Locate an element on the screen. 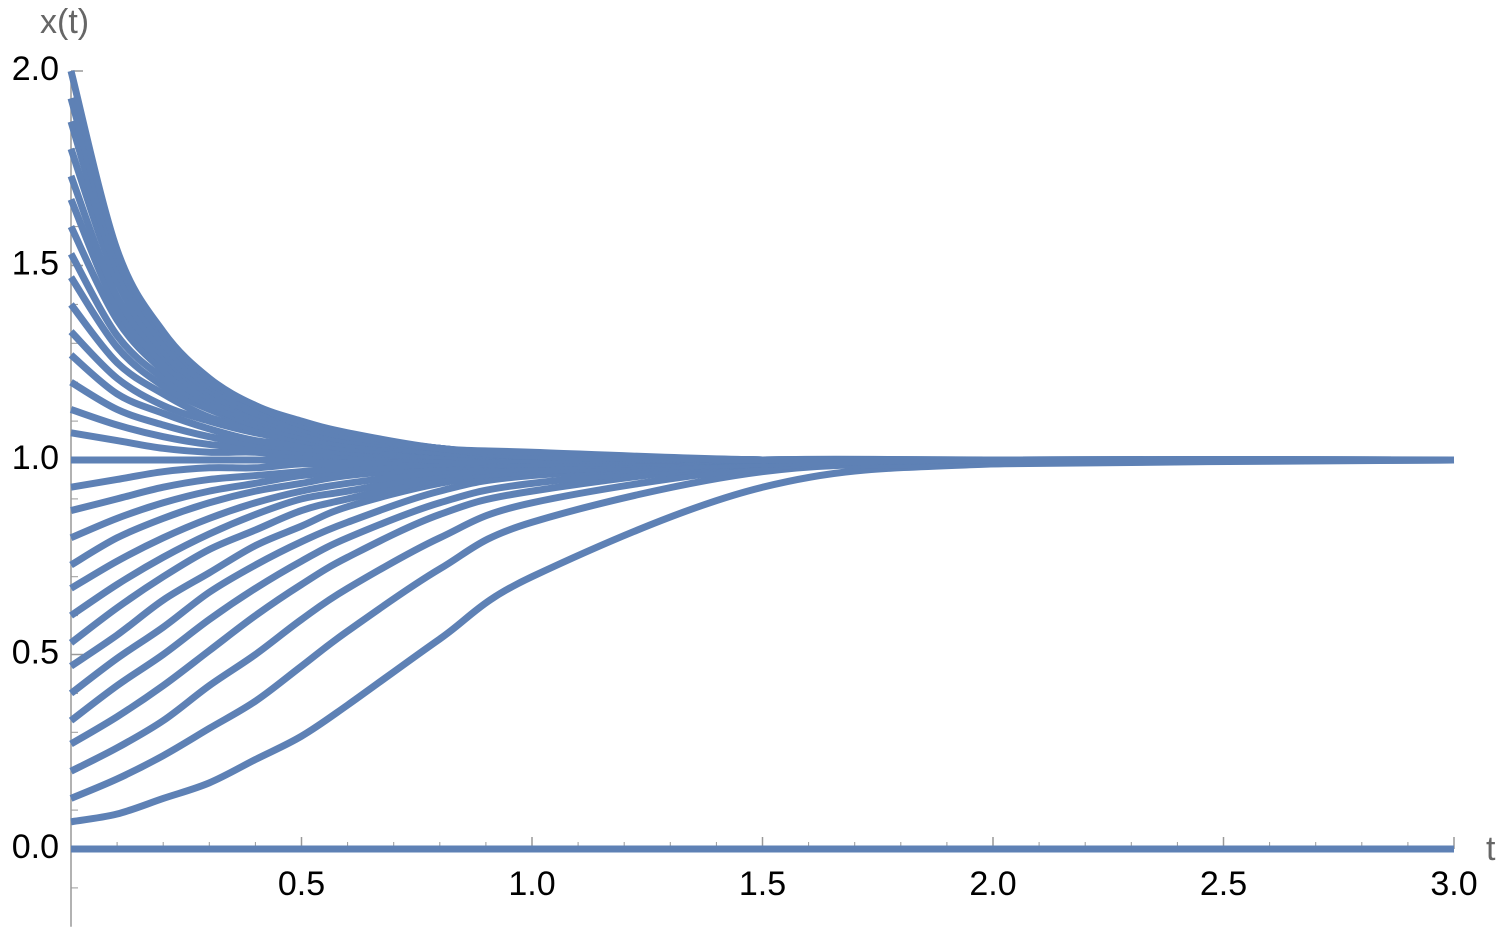 The height and width of the screenshot is (933, 1500). y-tick-label: 0.0 is located at coordinates (35, 847).